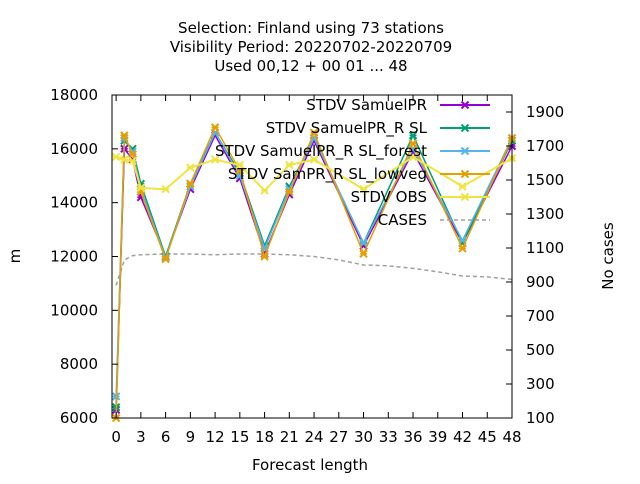  I want to click on y2-axis-label: No cases, so click(608, 256).